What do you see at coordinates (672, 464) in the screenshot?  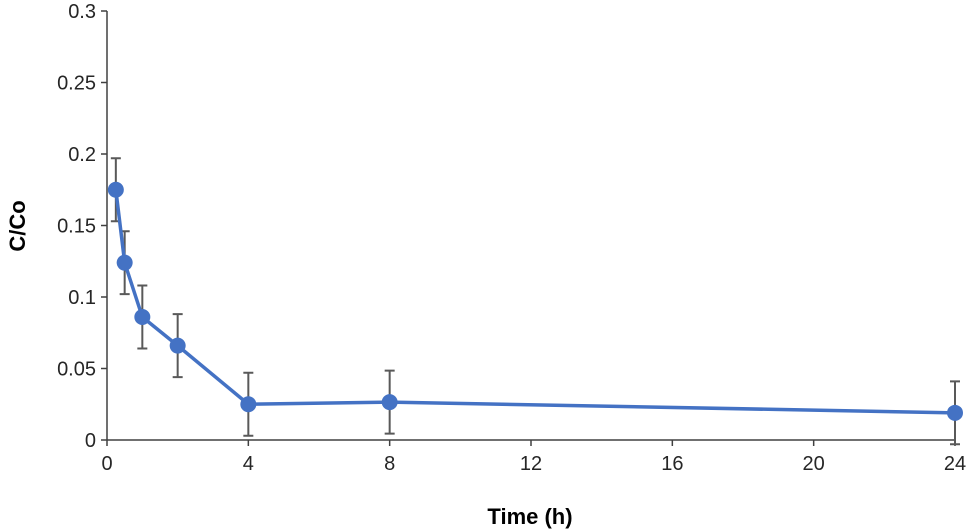 I see `x-tick-label: 16` at bounding box center [672, 464].